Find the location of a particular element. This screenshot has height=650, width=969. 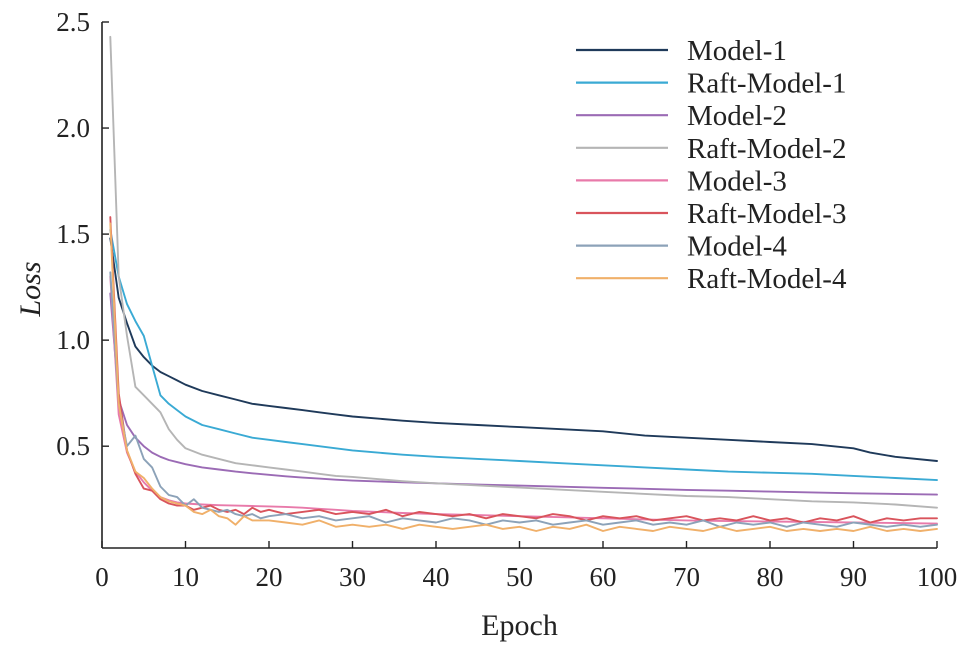

legend-label-raft-model-1: Raft-Model-1 is located at coordinates (766, 84).